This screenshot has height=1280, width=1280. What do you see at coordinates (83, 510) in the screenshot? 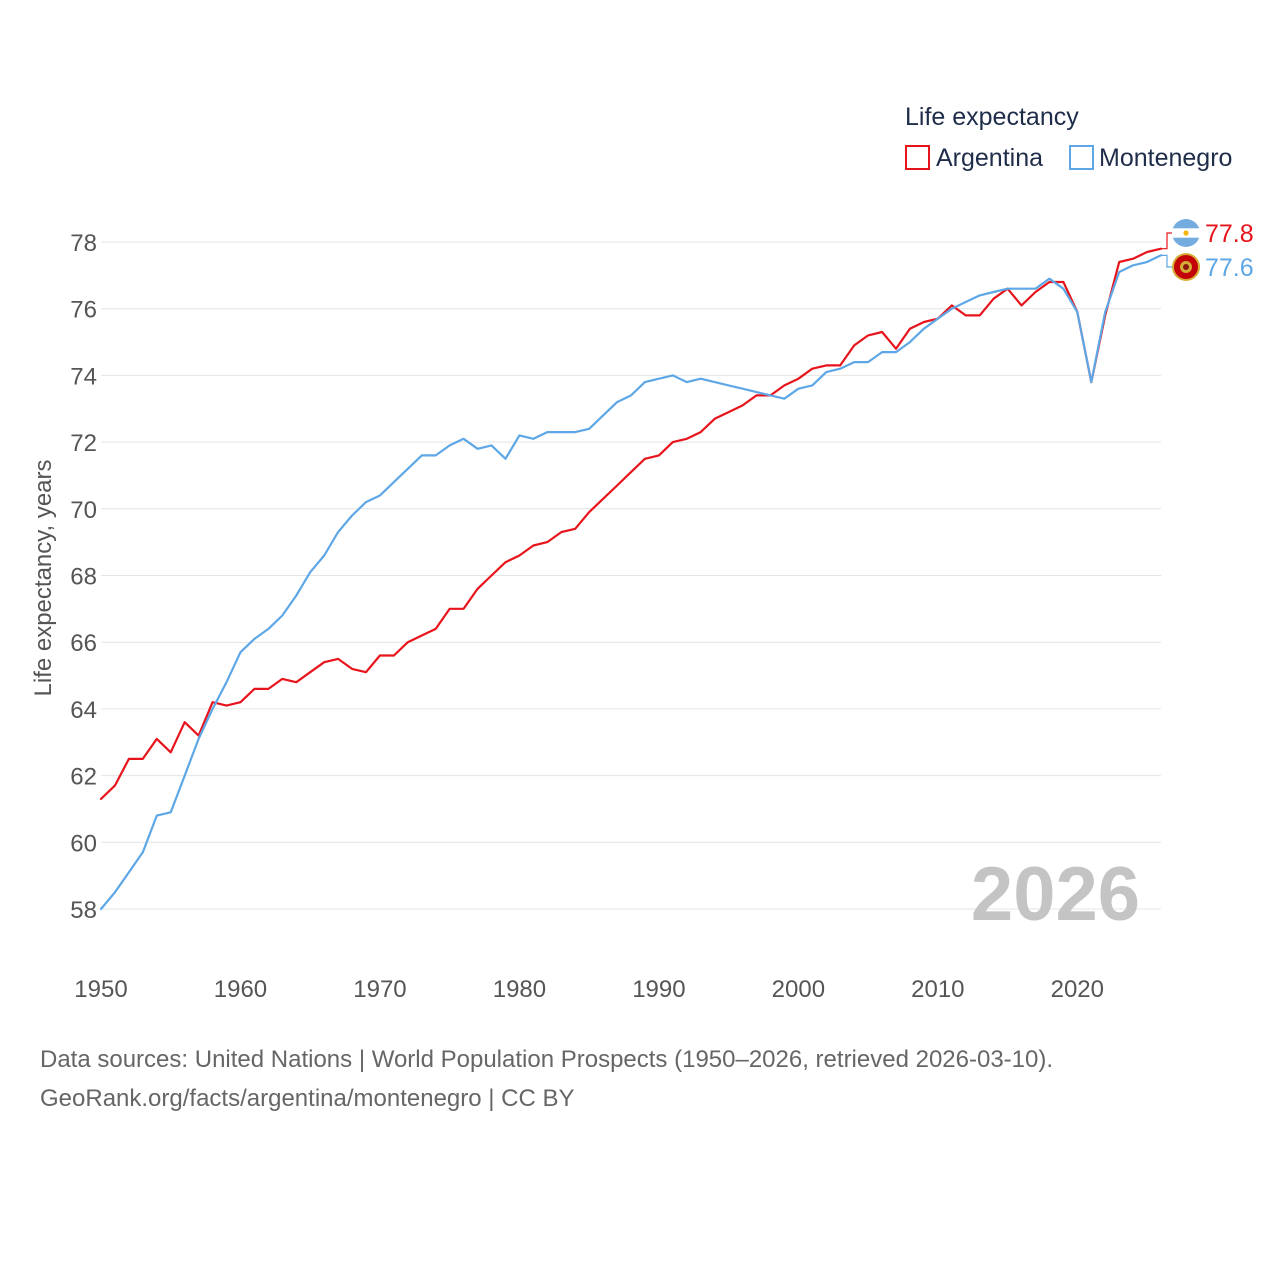
I see `y-tick-label: 70` at bounding box center [83, 510].